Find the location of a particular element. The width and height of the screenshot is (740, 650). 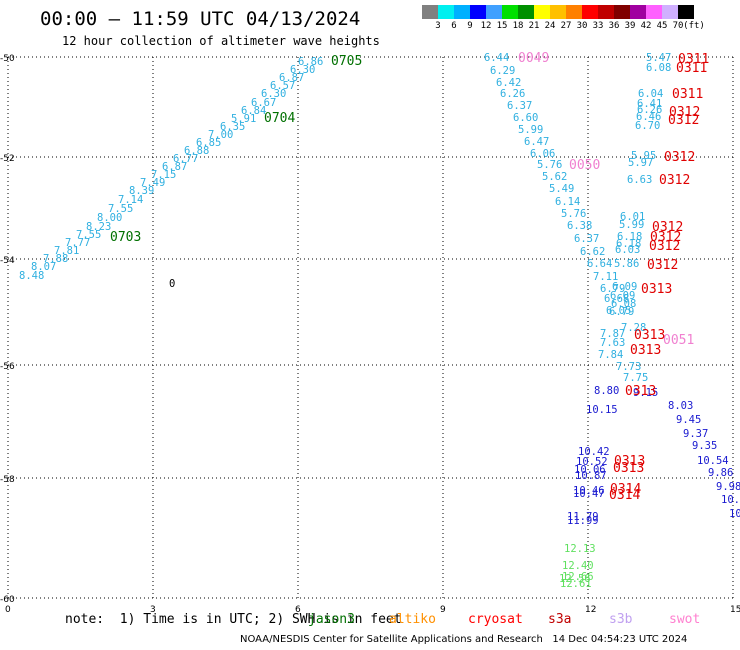

lat-tick-label: -54 is located at coordinates (7, 261).